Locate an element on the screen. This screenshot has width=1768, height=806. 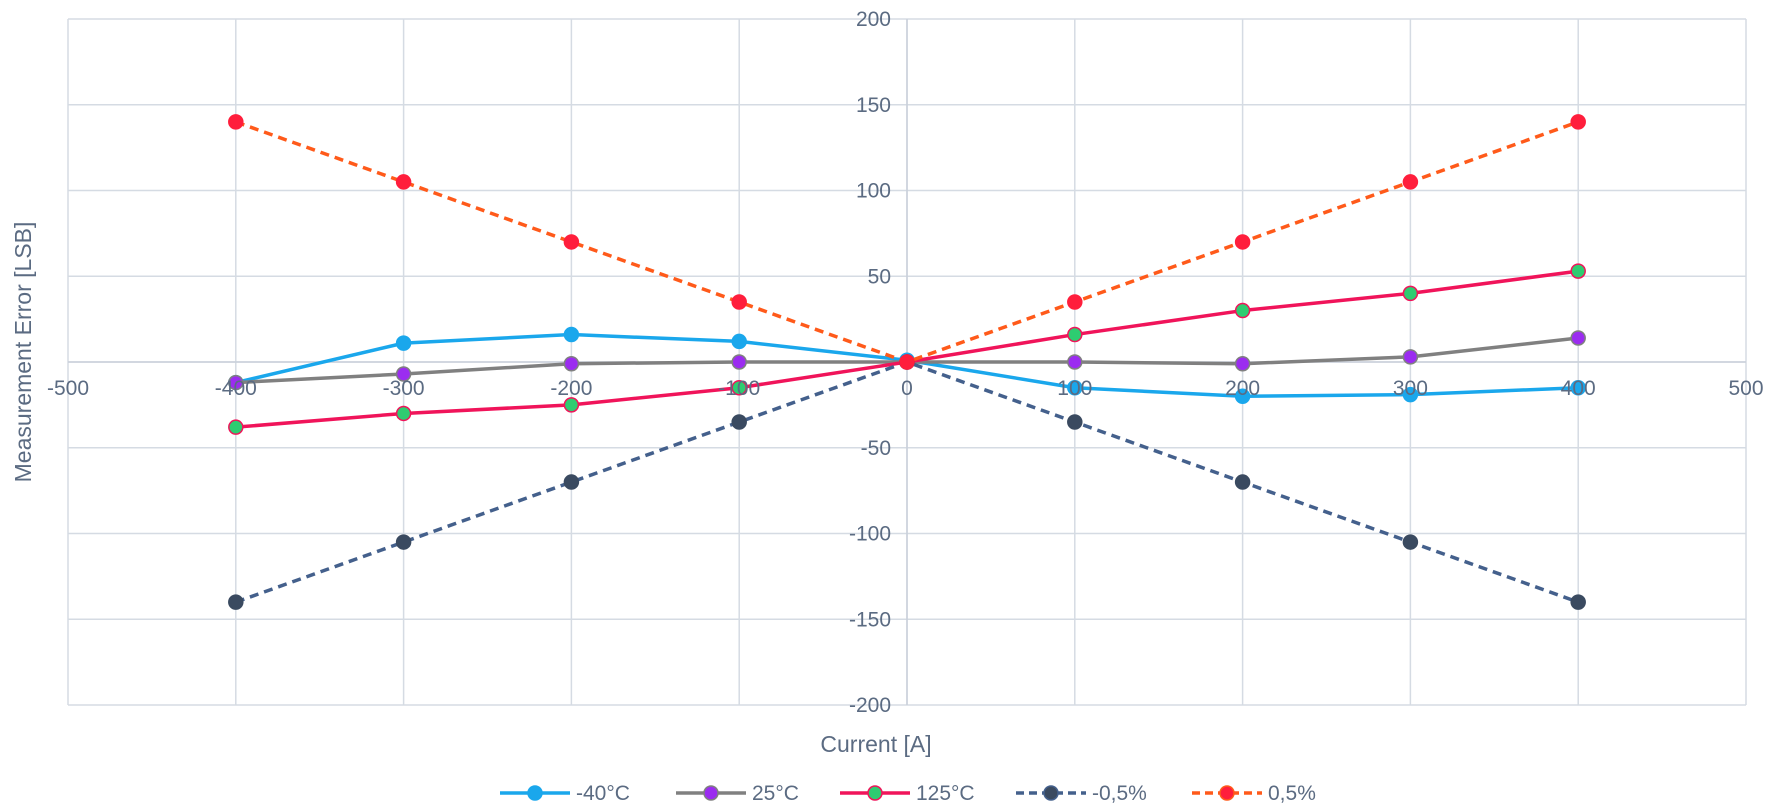
x-tick-label: -100 is located at coordinates (739, 388).